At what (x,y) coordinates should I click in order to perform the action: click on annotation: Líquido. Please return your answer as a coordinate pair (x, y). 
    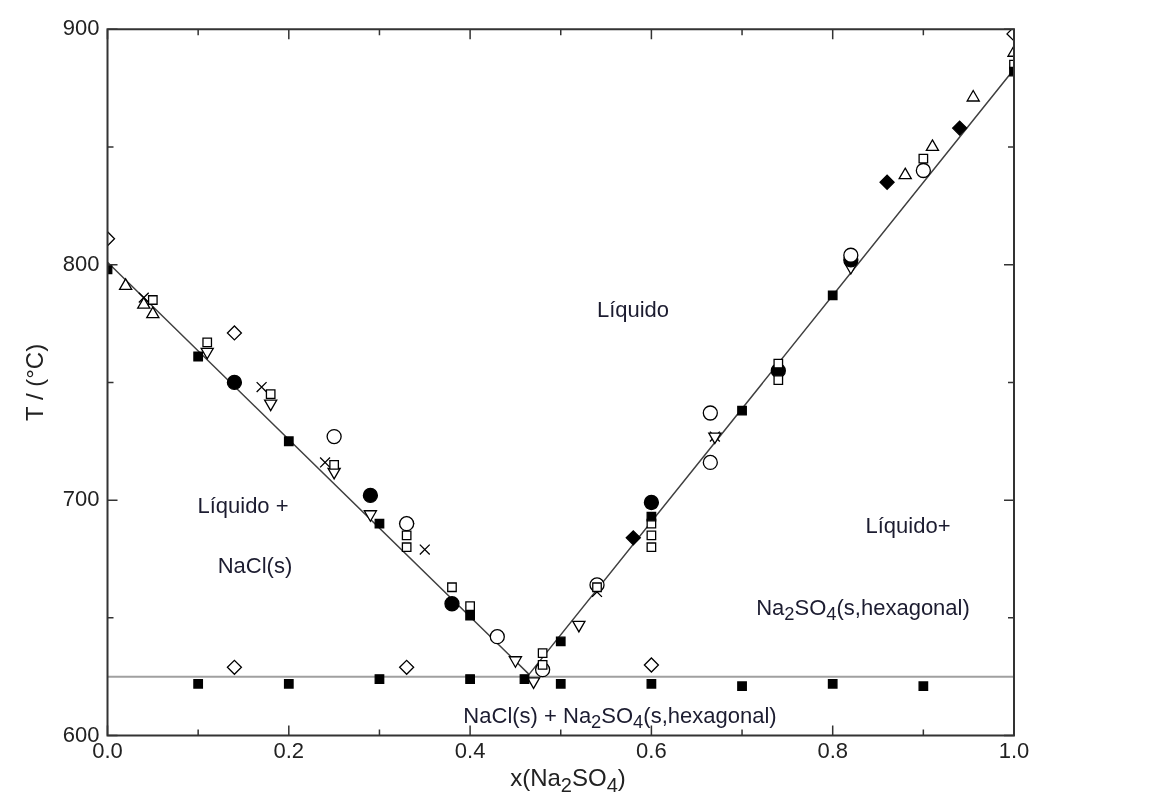
    Looking at the image, I should click on (633, 310).